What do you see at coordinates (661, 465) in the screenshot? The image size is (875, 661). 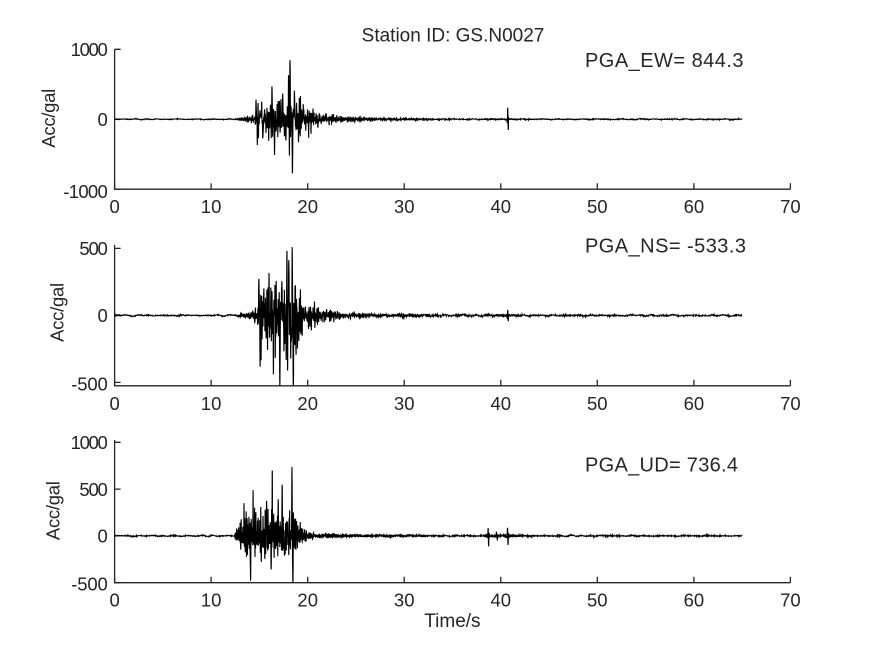 I see `svg-text: PGA_UD= 736.4` at bounding box center [661, 465].